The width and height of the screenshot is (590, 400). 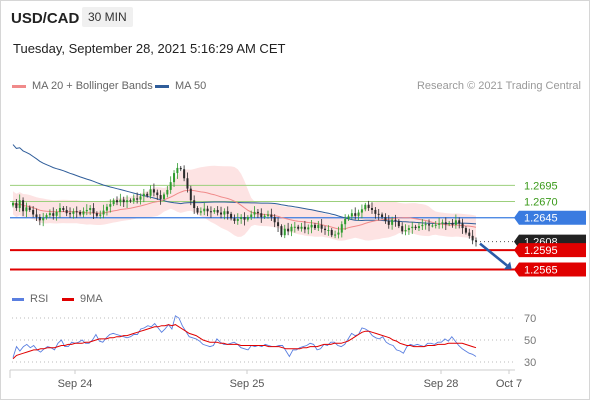 I want to click on legend-rsi-label: RSI, so click(x=39, y=299).